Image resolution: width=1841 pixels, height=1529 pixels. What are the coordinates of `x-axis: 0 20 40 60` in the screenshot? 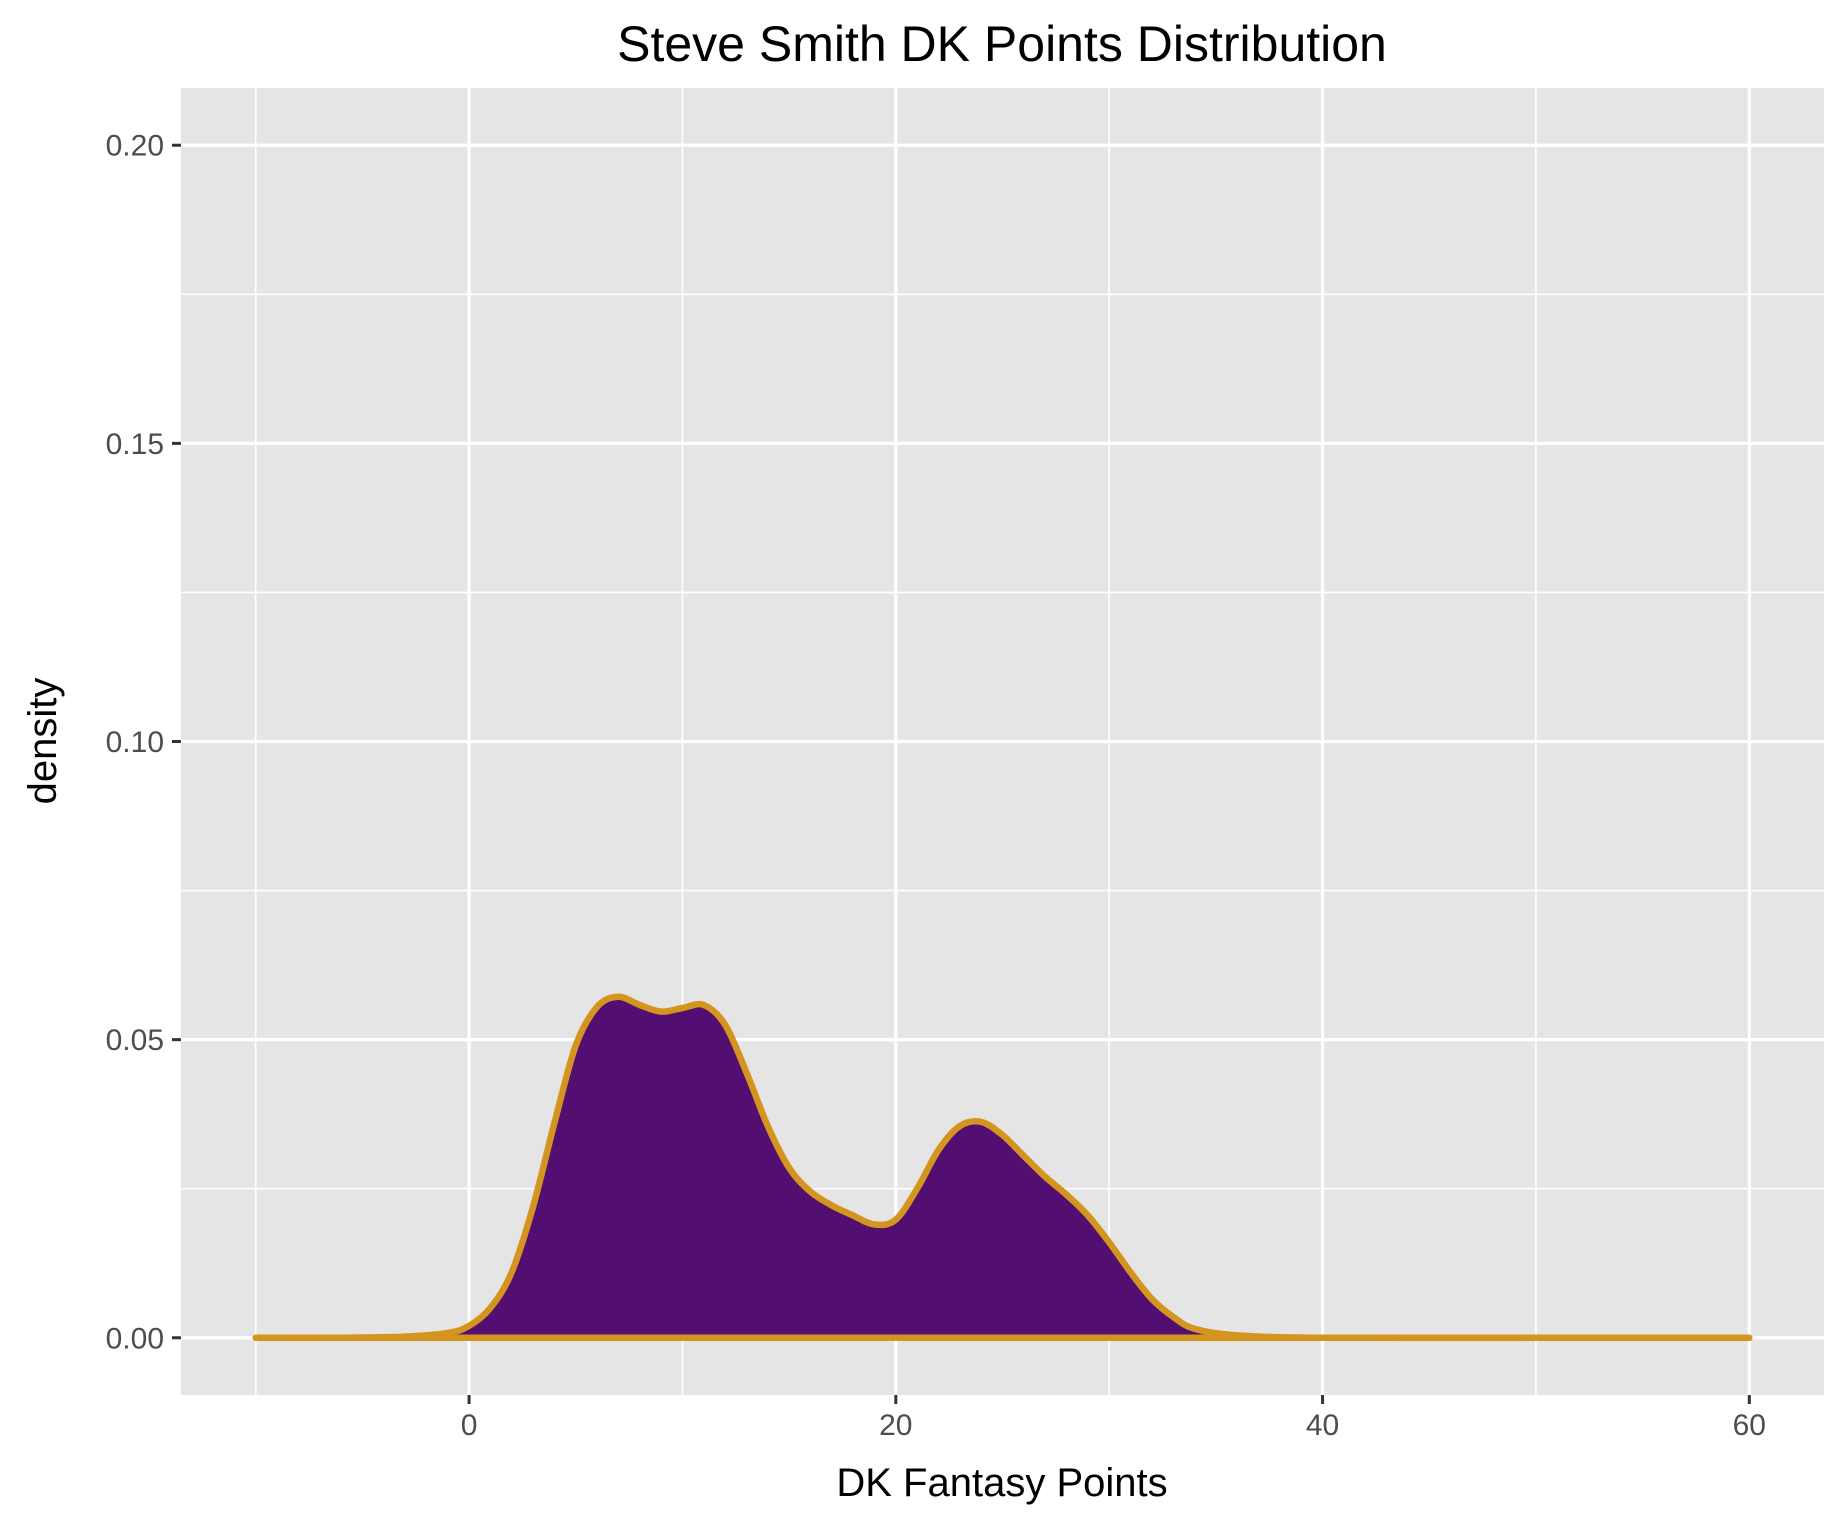 It's located at (1113, 1418).